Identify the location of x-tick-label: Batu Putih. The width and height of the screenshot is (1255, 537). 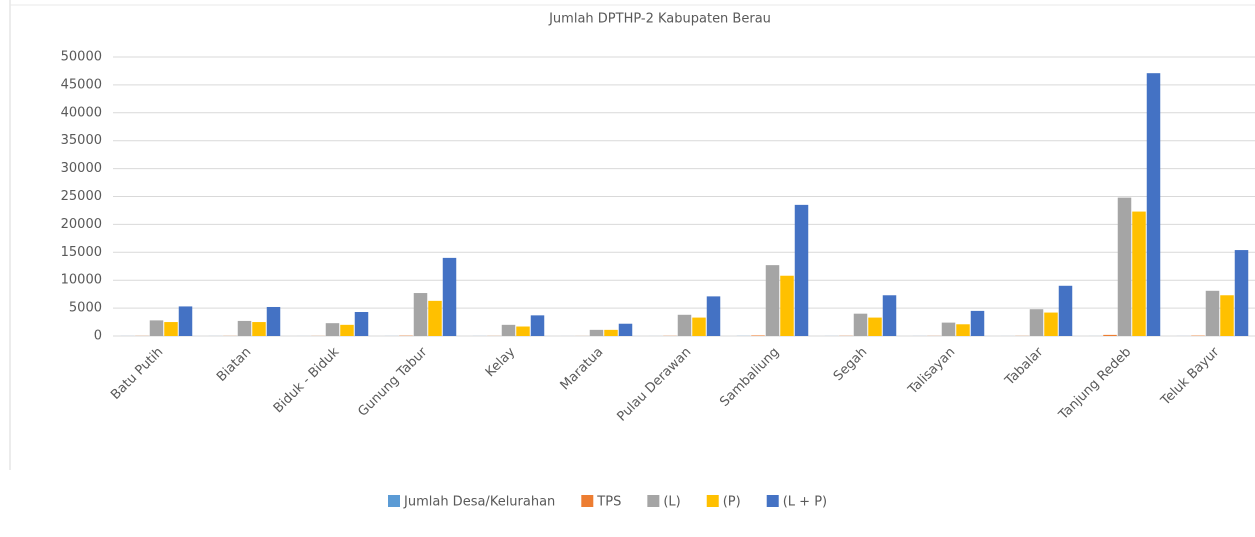
(137, 374).